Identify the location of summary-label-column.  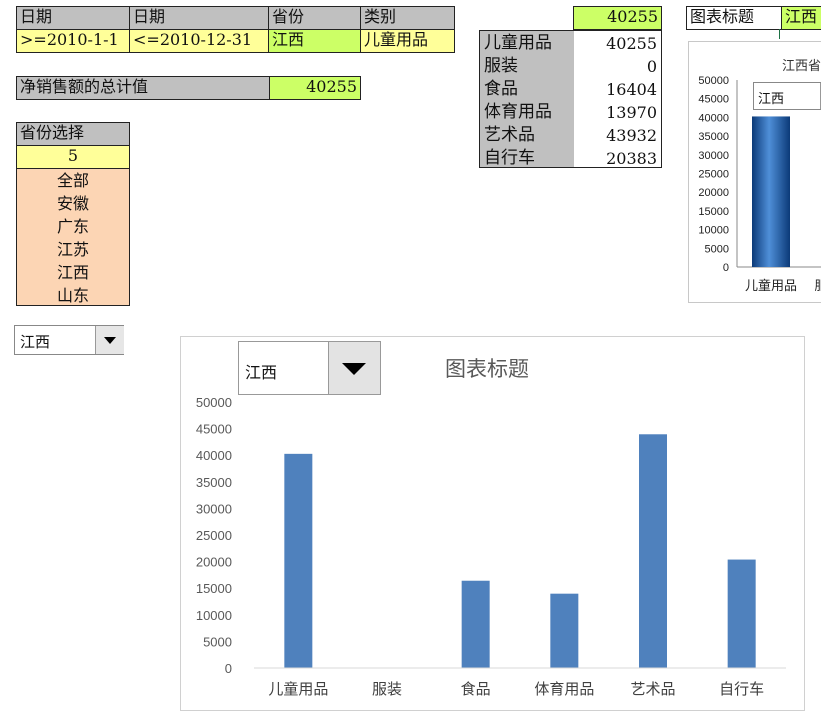
(527, 99).